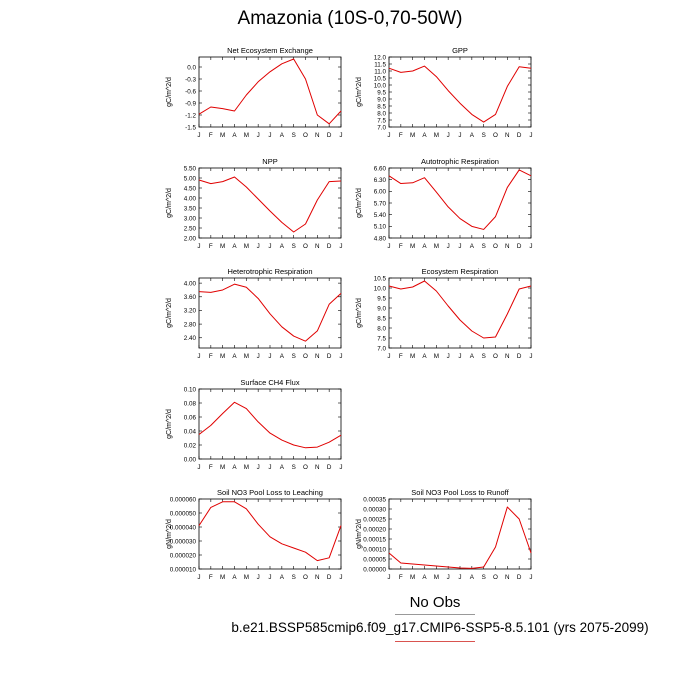 The width and height of the screenshot is (700, 700). Describe the element at coordinates (380, 278) in the screenshot. I see `y-tick-label: 10.5` at that location.